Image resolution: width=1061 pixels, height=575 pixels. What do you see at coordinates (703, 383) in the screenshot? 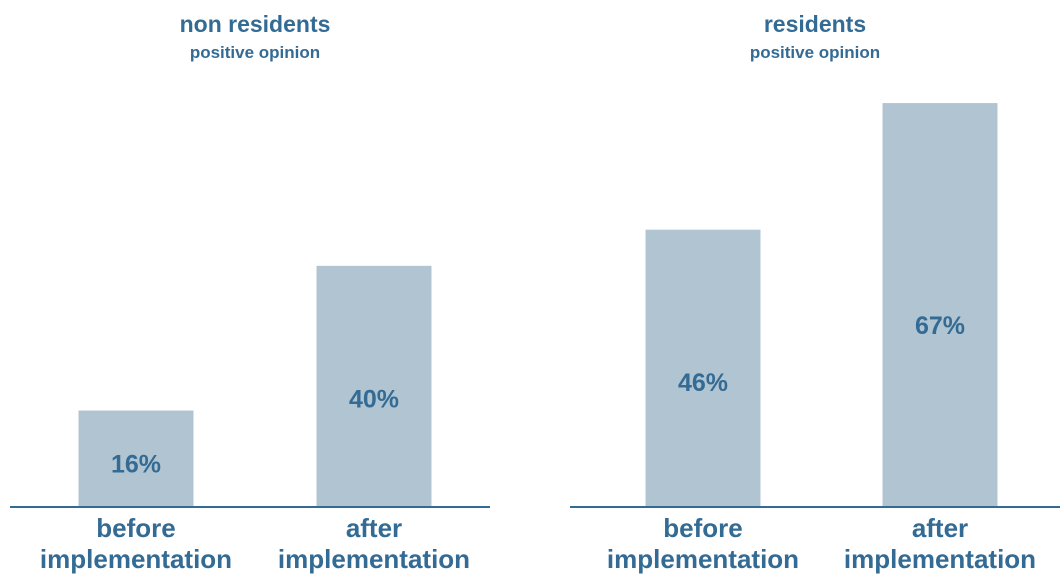
I see `bar-value-label: 46%` at bounding box center [703, 383].